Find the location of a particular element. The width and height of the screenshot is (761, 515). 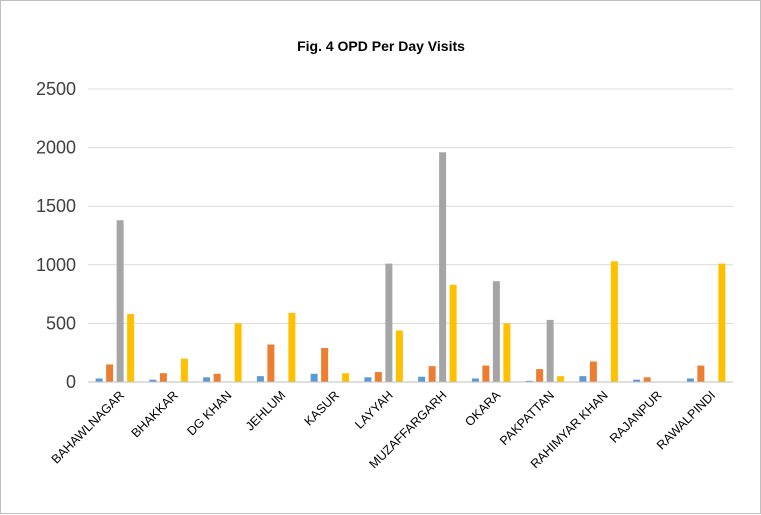

chart-title: Fig. 4 OPD Per Day Visits is located at coordinates (381, 46).